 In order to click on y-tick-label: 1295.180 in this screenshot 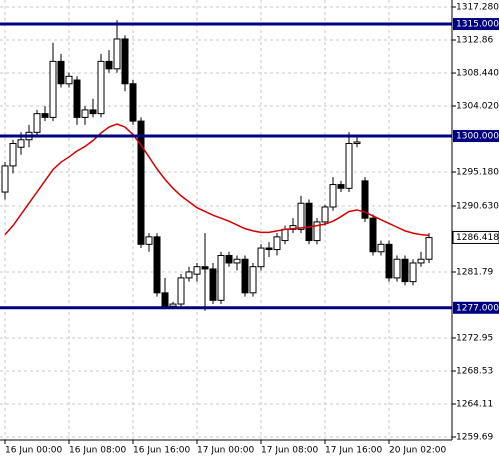, I will do `click(477, 173)`.